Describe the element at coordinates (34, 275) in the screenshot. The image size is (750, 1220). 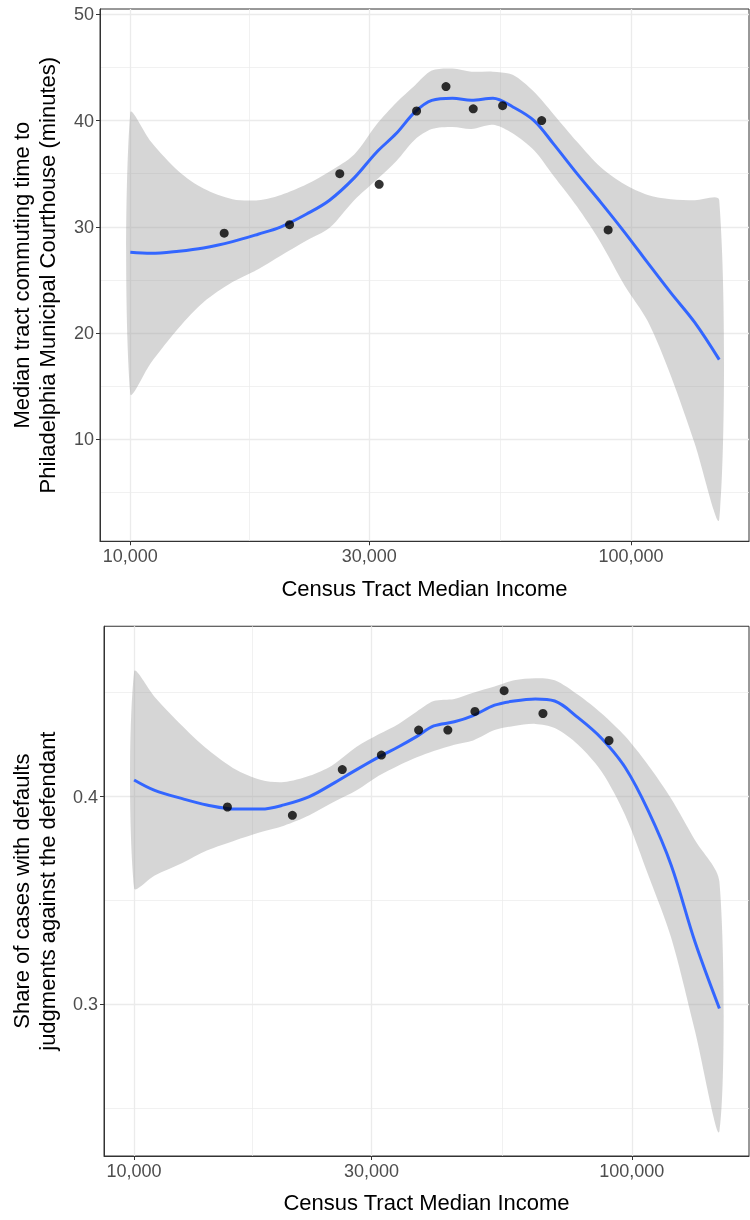
I see `y-axis-title: Median tract commuting time to Philadelphia Municipal Courthouse (minutes)` at that location.